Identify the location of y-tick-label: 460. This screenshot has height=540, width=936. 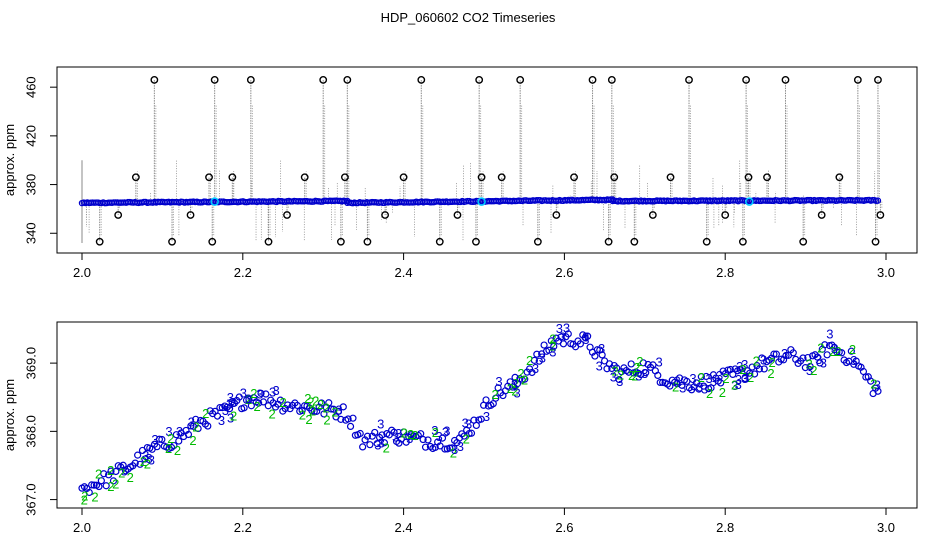
(30, 87).